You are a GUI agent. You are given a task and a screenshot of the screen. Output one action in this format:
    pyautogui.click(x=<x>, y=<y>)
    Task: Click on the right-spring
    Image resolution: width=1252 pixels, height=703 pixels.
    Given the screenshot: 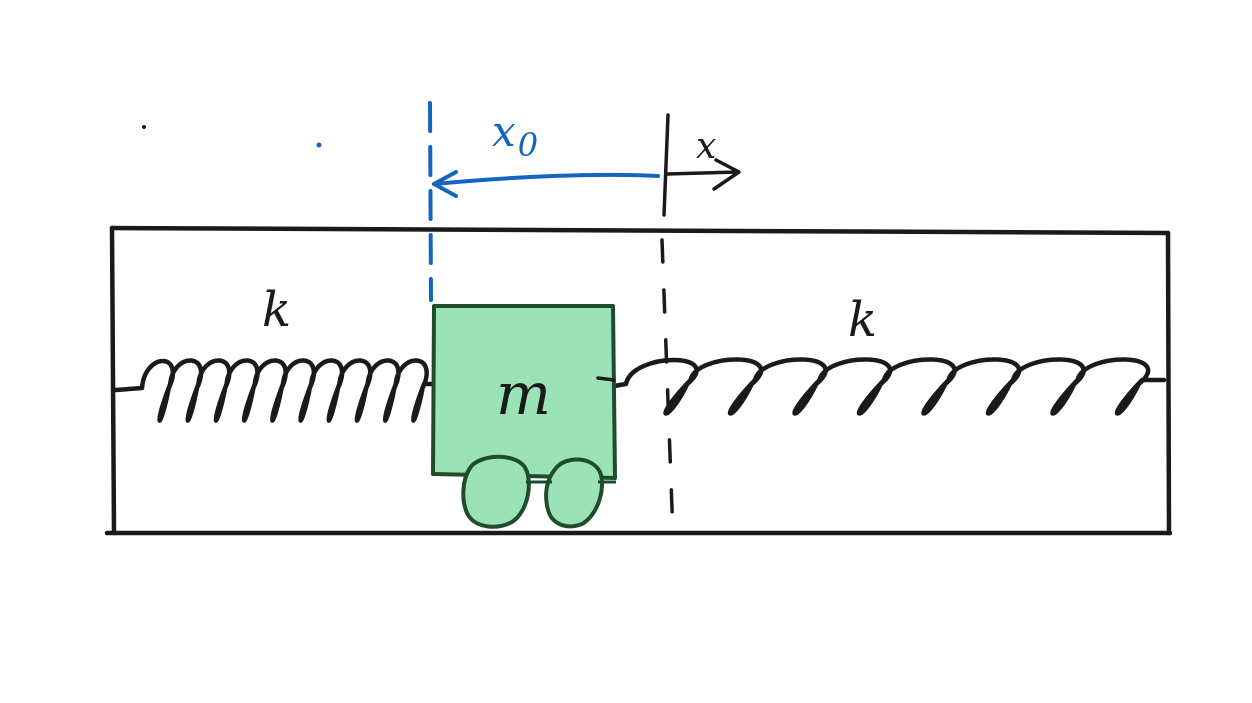 What is the action you would take?
    pyautogui.click(x=889, y=386)
    